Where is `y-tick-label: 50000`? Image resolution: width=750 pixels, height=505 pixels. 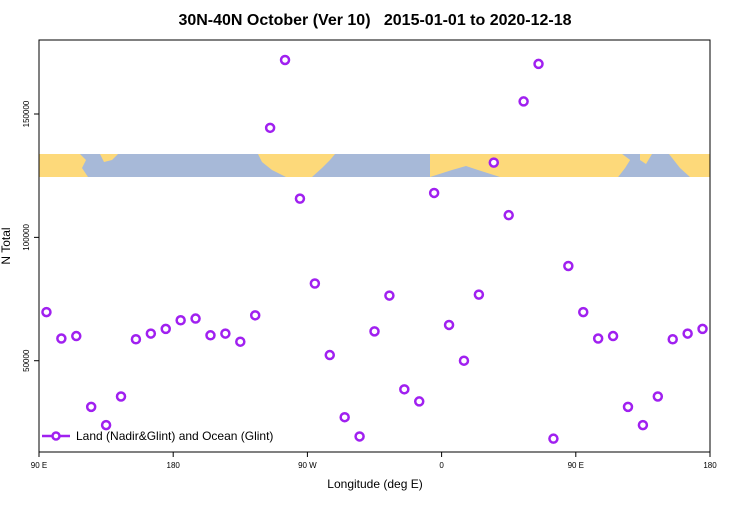 y-tick-label: 50000 is located at coordinates (26, 360).